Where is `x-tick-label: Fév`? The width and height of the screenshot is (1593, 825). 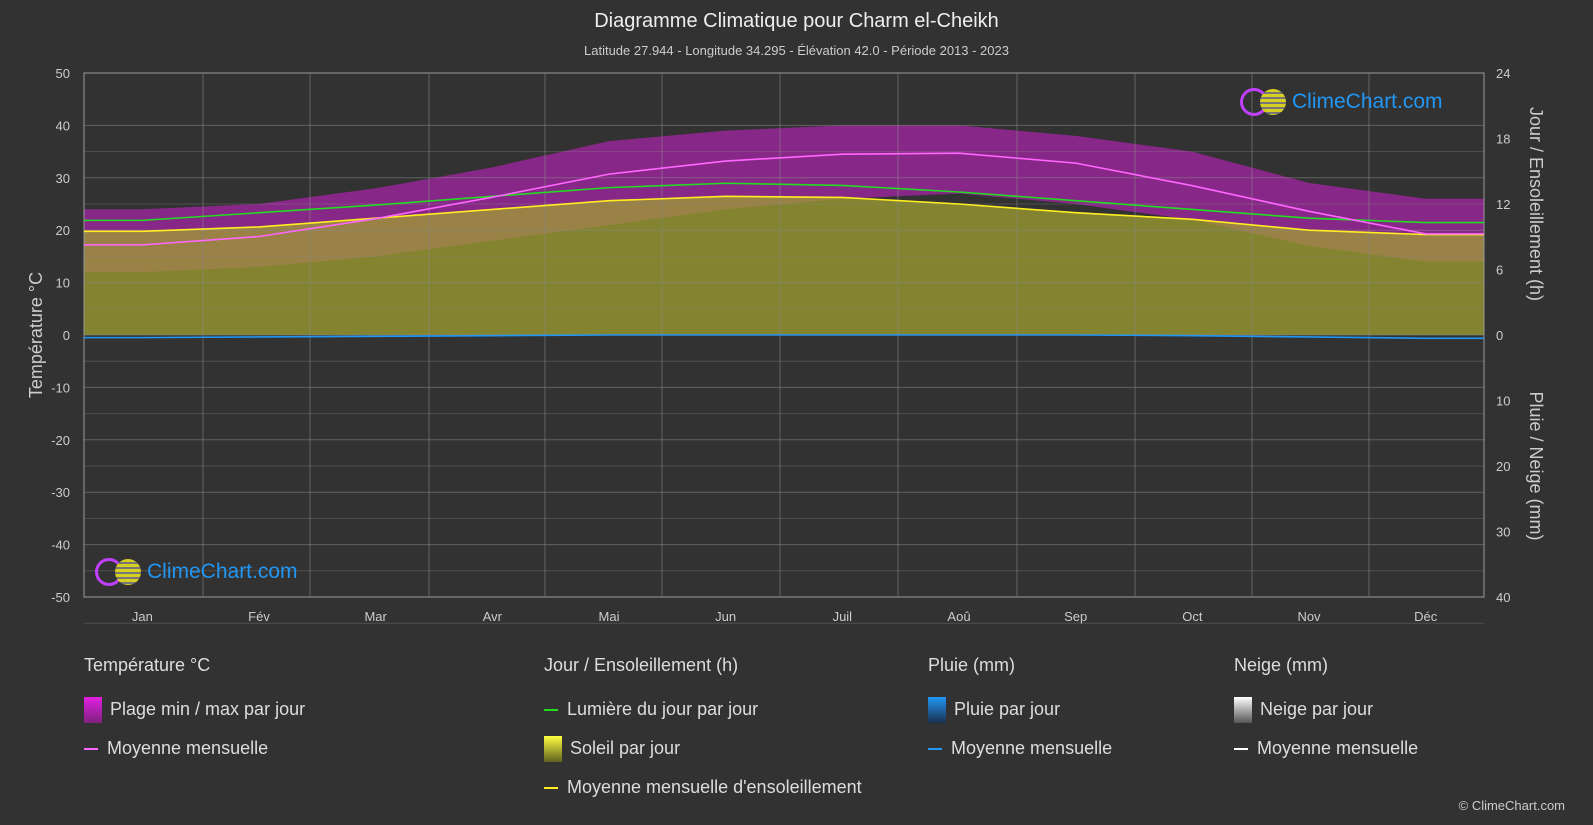
x-tick-label: Fév is located at coordinates (259, 616).